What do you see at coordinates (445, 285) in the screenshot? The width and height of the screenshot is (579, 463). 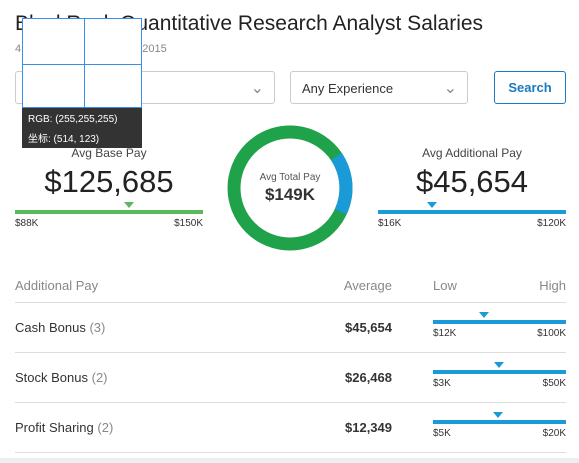 I see `table-header: Low` at bounding box center [445, 285].